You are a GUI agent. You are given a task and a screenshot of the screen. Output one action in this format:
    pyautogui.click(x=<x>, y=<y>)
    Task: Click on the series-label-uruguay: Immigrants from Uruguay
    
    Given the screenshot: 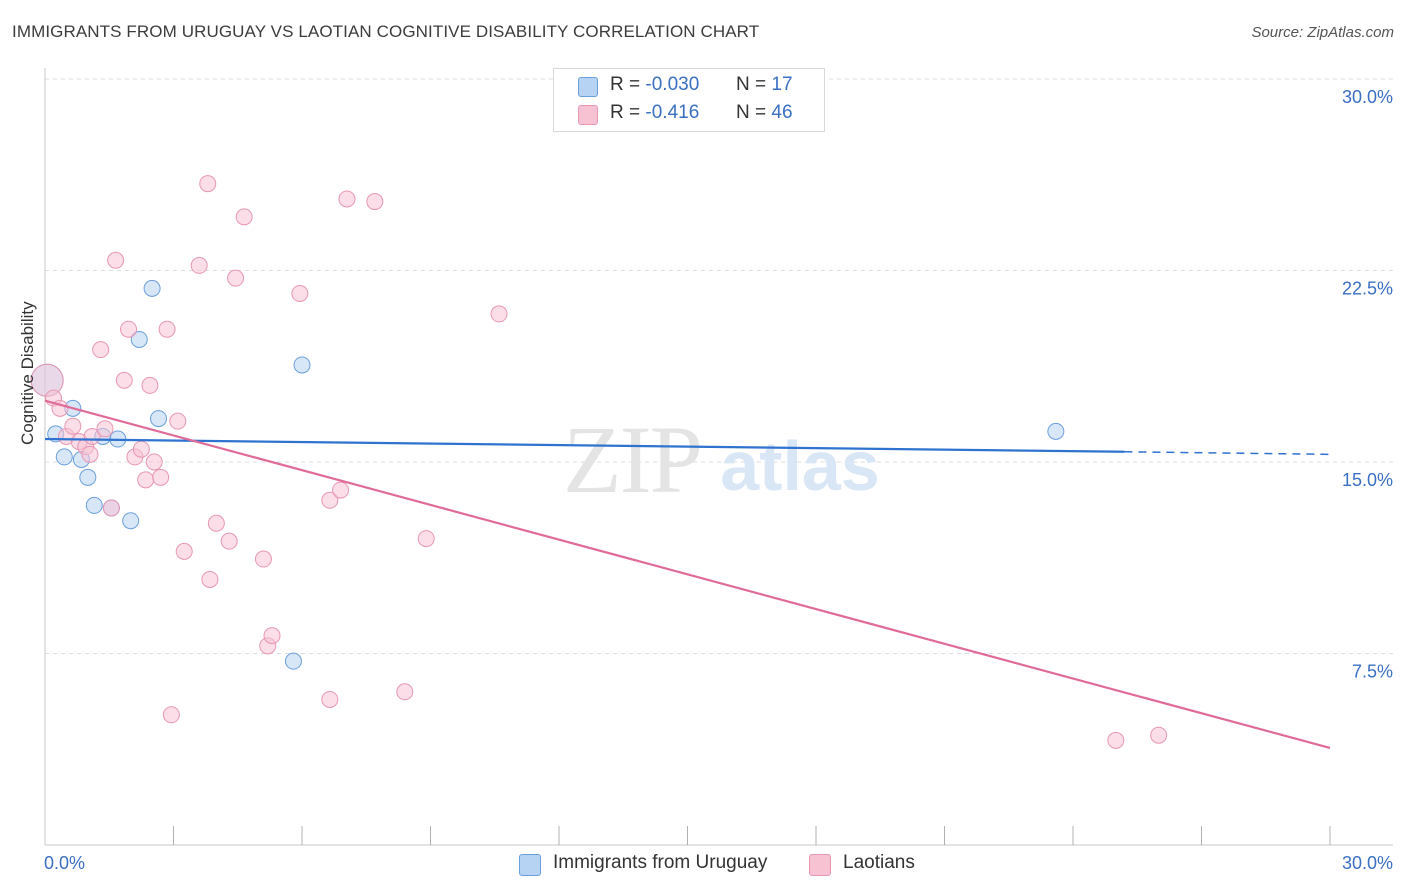 What is the action you would take?
    pyautogui.click(x=660, y=862)
    